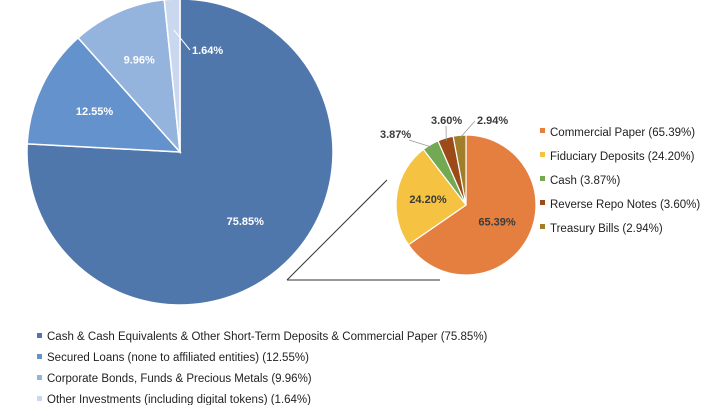 The image size is (720, 405). What do you see at coordinates (172, 76) in the screenshot?
I see `main-slice-other-investments` at bounding box center [172, 76].